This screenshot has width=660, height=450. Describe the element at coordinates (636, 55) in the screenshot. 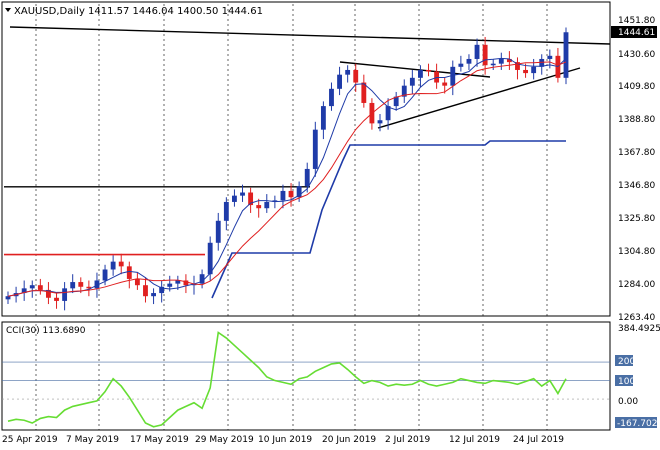

I see `price-tick: 1430.60` at that location.